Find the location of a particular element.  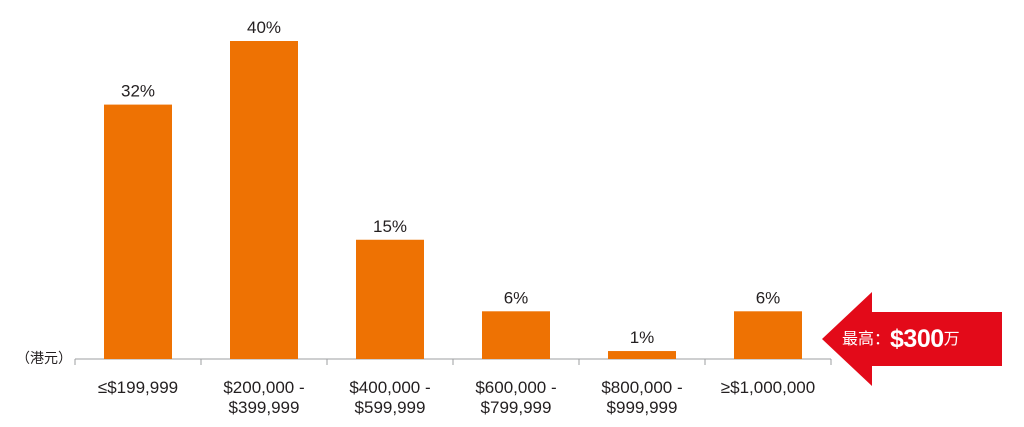

x-tick-label: $400,000 - is located at coordinates (389, 387).